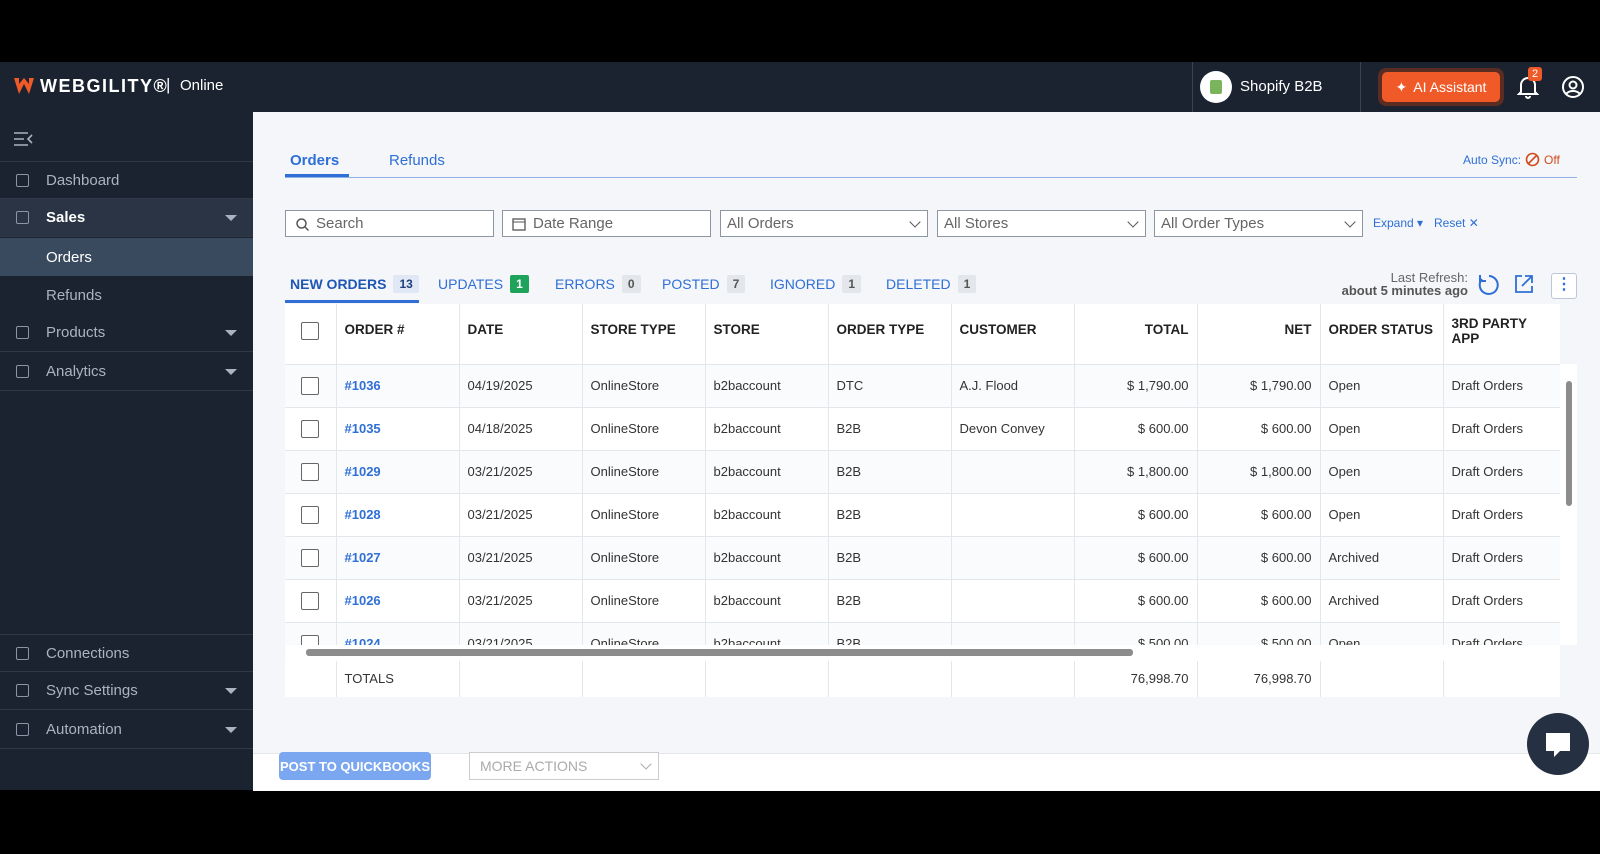 The image size is (1600, 854). Describe the element at coordinates (1441, 87) in the screenshot. I see `ai-assistant-button: ✦ AI Assistant` at that location.